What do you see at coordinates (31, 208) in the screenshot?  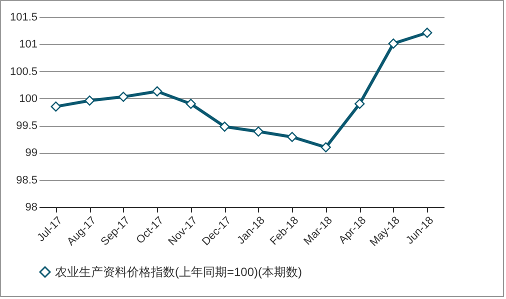 I see `y-tick-label: 98` at bounding box center [31, 208].